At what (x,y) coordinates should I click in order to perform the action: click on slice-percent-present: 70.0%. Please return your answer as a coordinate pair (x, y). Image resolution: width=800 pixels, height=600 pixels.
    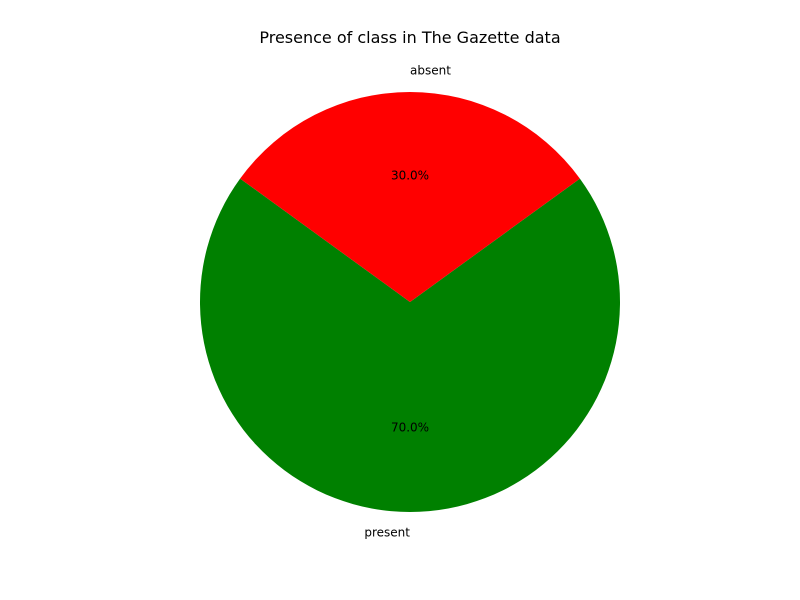
    Looking at the image, I should click on (410, 428).